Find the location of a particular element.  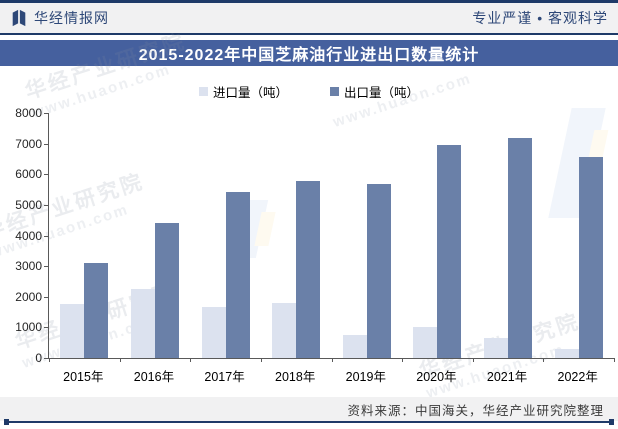

export-bar-2021 is located at coordinates (520, 247).